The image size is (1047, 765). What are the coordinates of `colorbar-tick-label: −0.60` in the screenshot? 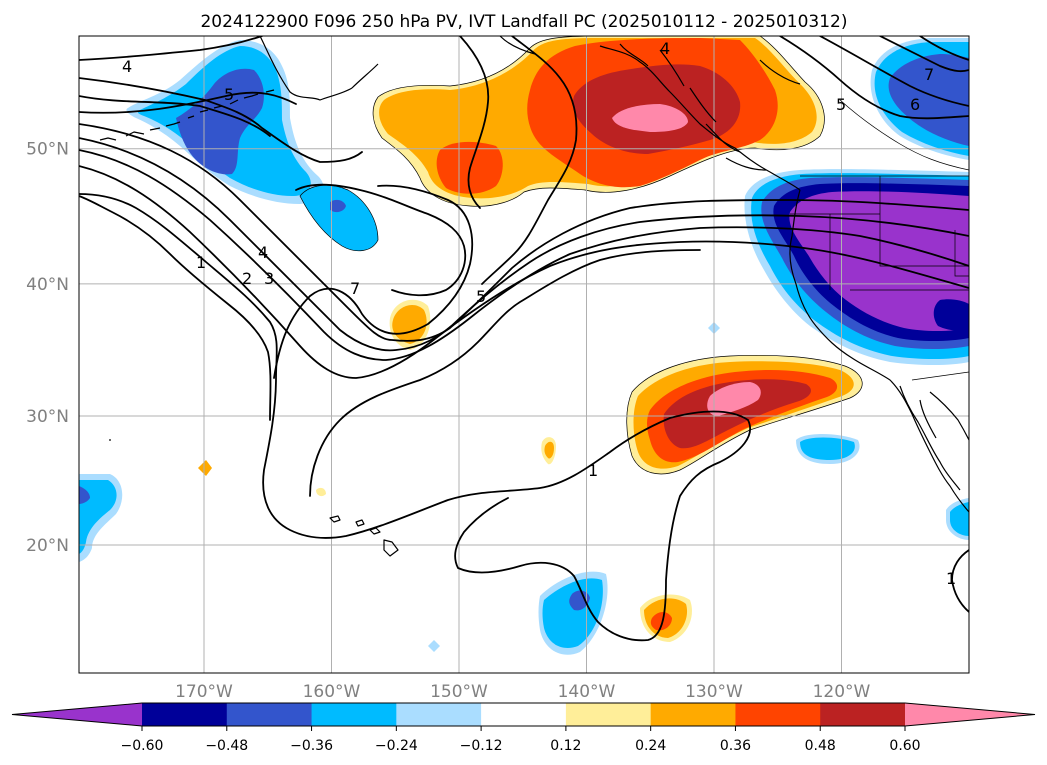 It's located at (142, 746).